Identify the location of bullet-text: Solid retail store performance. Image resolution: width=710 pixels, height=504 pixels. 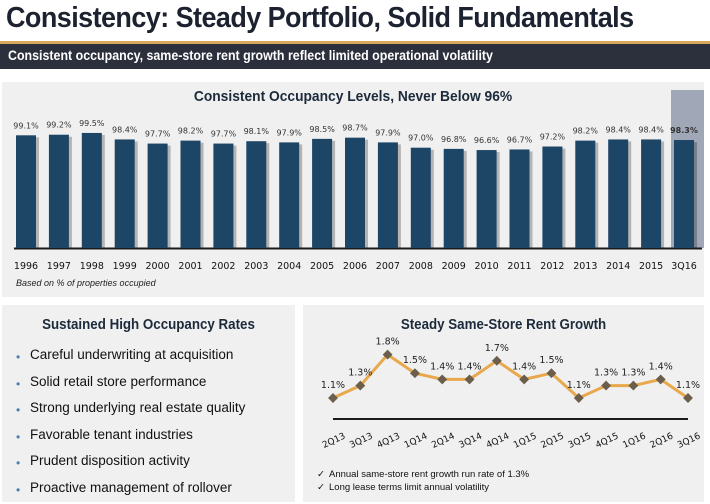
(118, 381).